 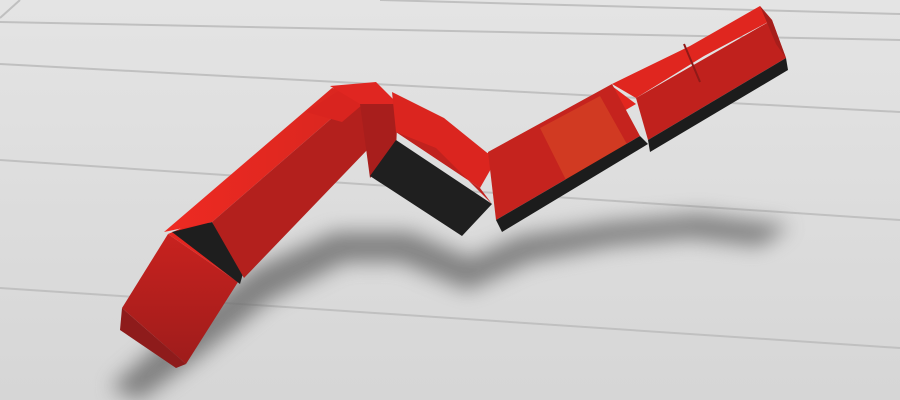 What do you see at coordinates (364, 93) in the screenshot?
I see `peak-top-face` at bounding box center [364, 93].